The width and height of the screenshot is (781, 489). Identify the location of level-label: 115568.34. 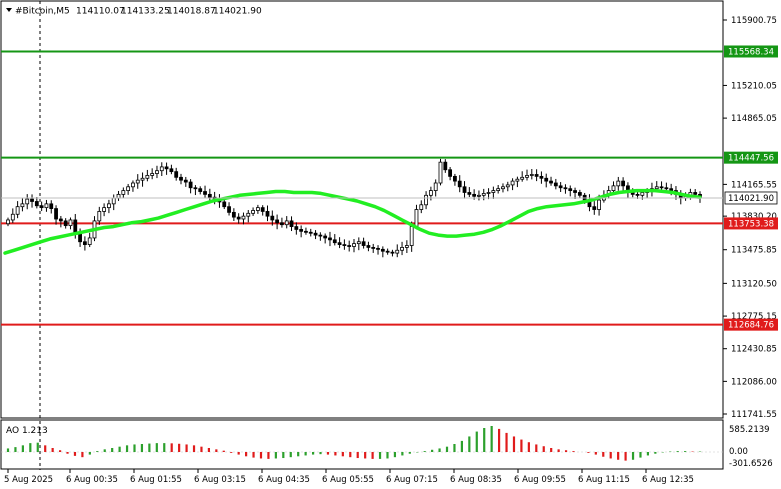
(751, 52).